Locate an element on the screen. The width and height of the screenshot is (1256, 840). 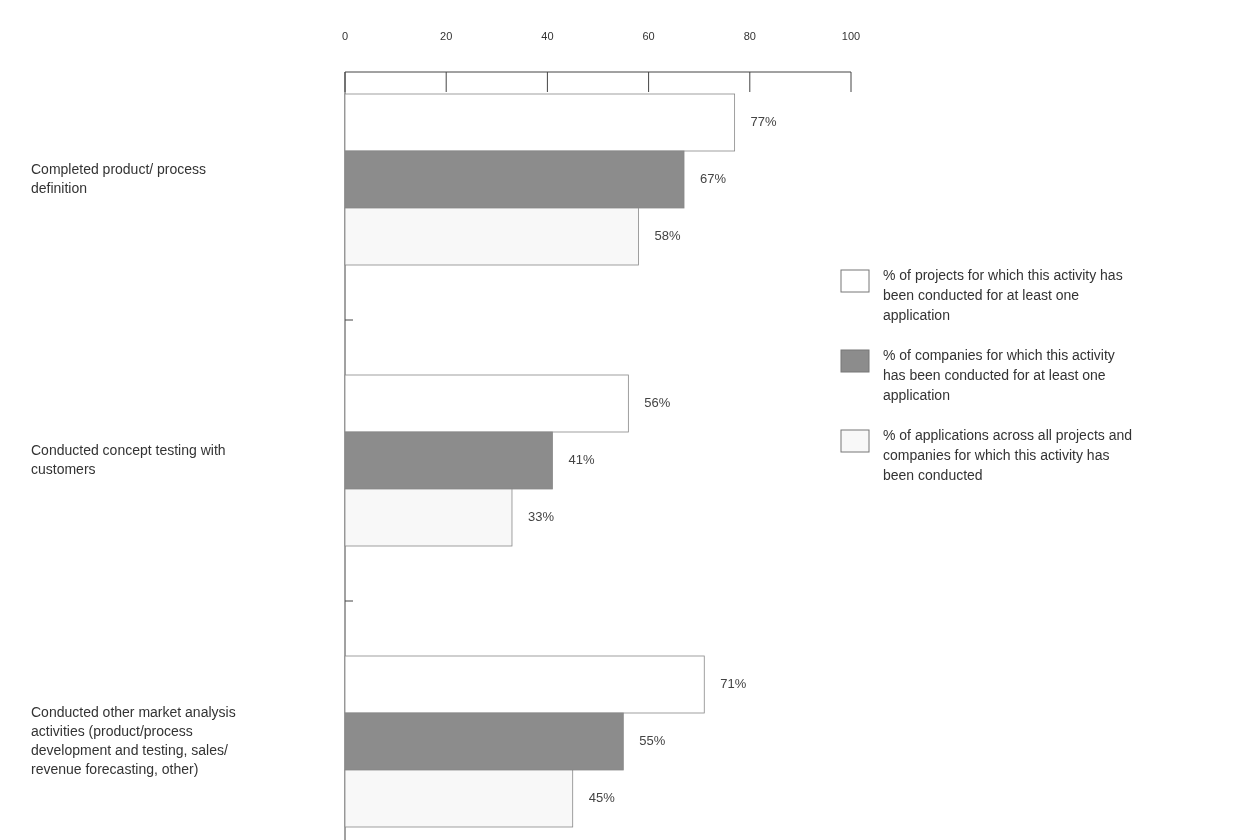
text: % of projects for which this activity has been conducted for at least one application is located at coordinates (1003, 295).